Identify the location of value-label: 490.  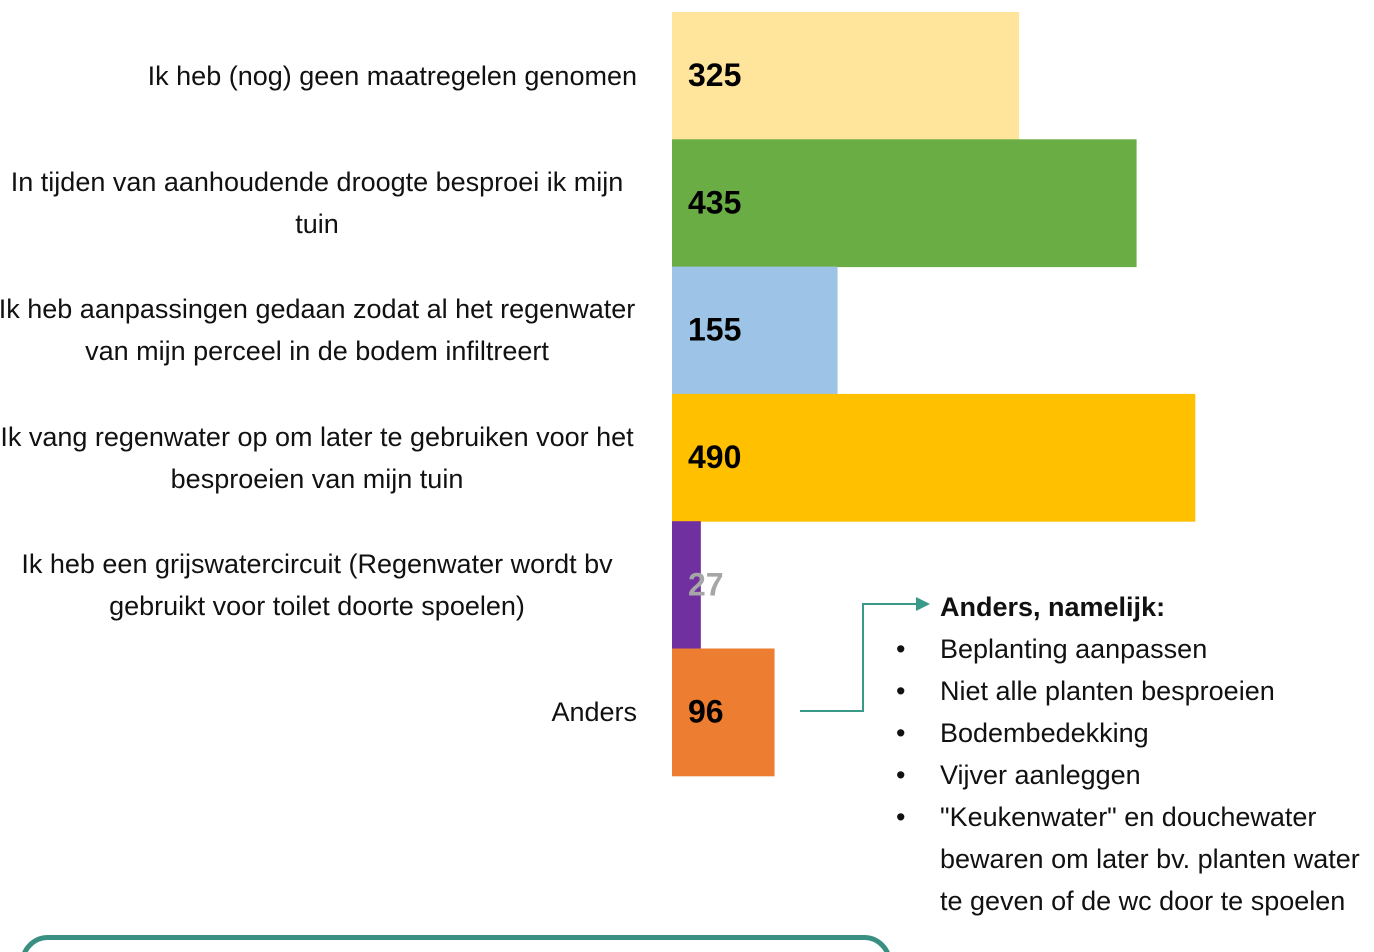
(714, 457).